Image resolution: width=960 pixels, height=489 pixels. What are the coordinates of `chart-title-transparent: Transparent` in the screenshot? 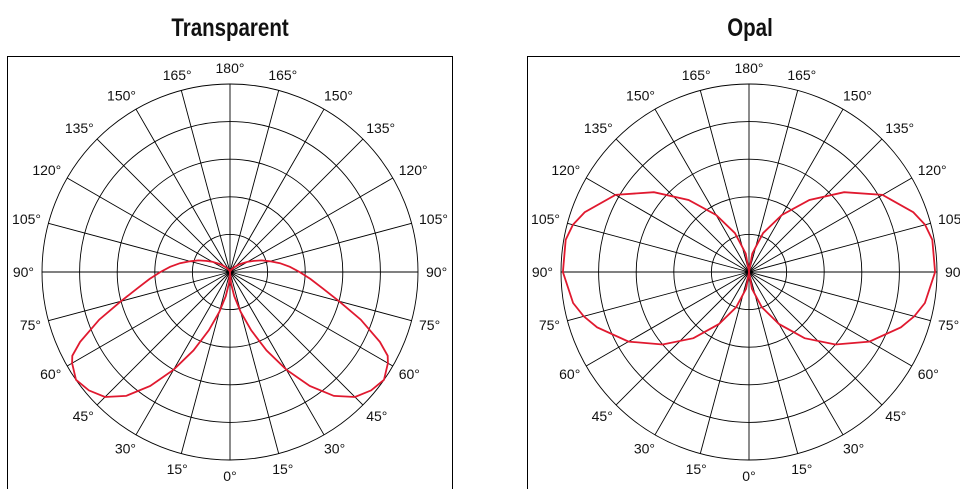 It's located at (230, 28).